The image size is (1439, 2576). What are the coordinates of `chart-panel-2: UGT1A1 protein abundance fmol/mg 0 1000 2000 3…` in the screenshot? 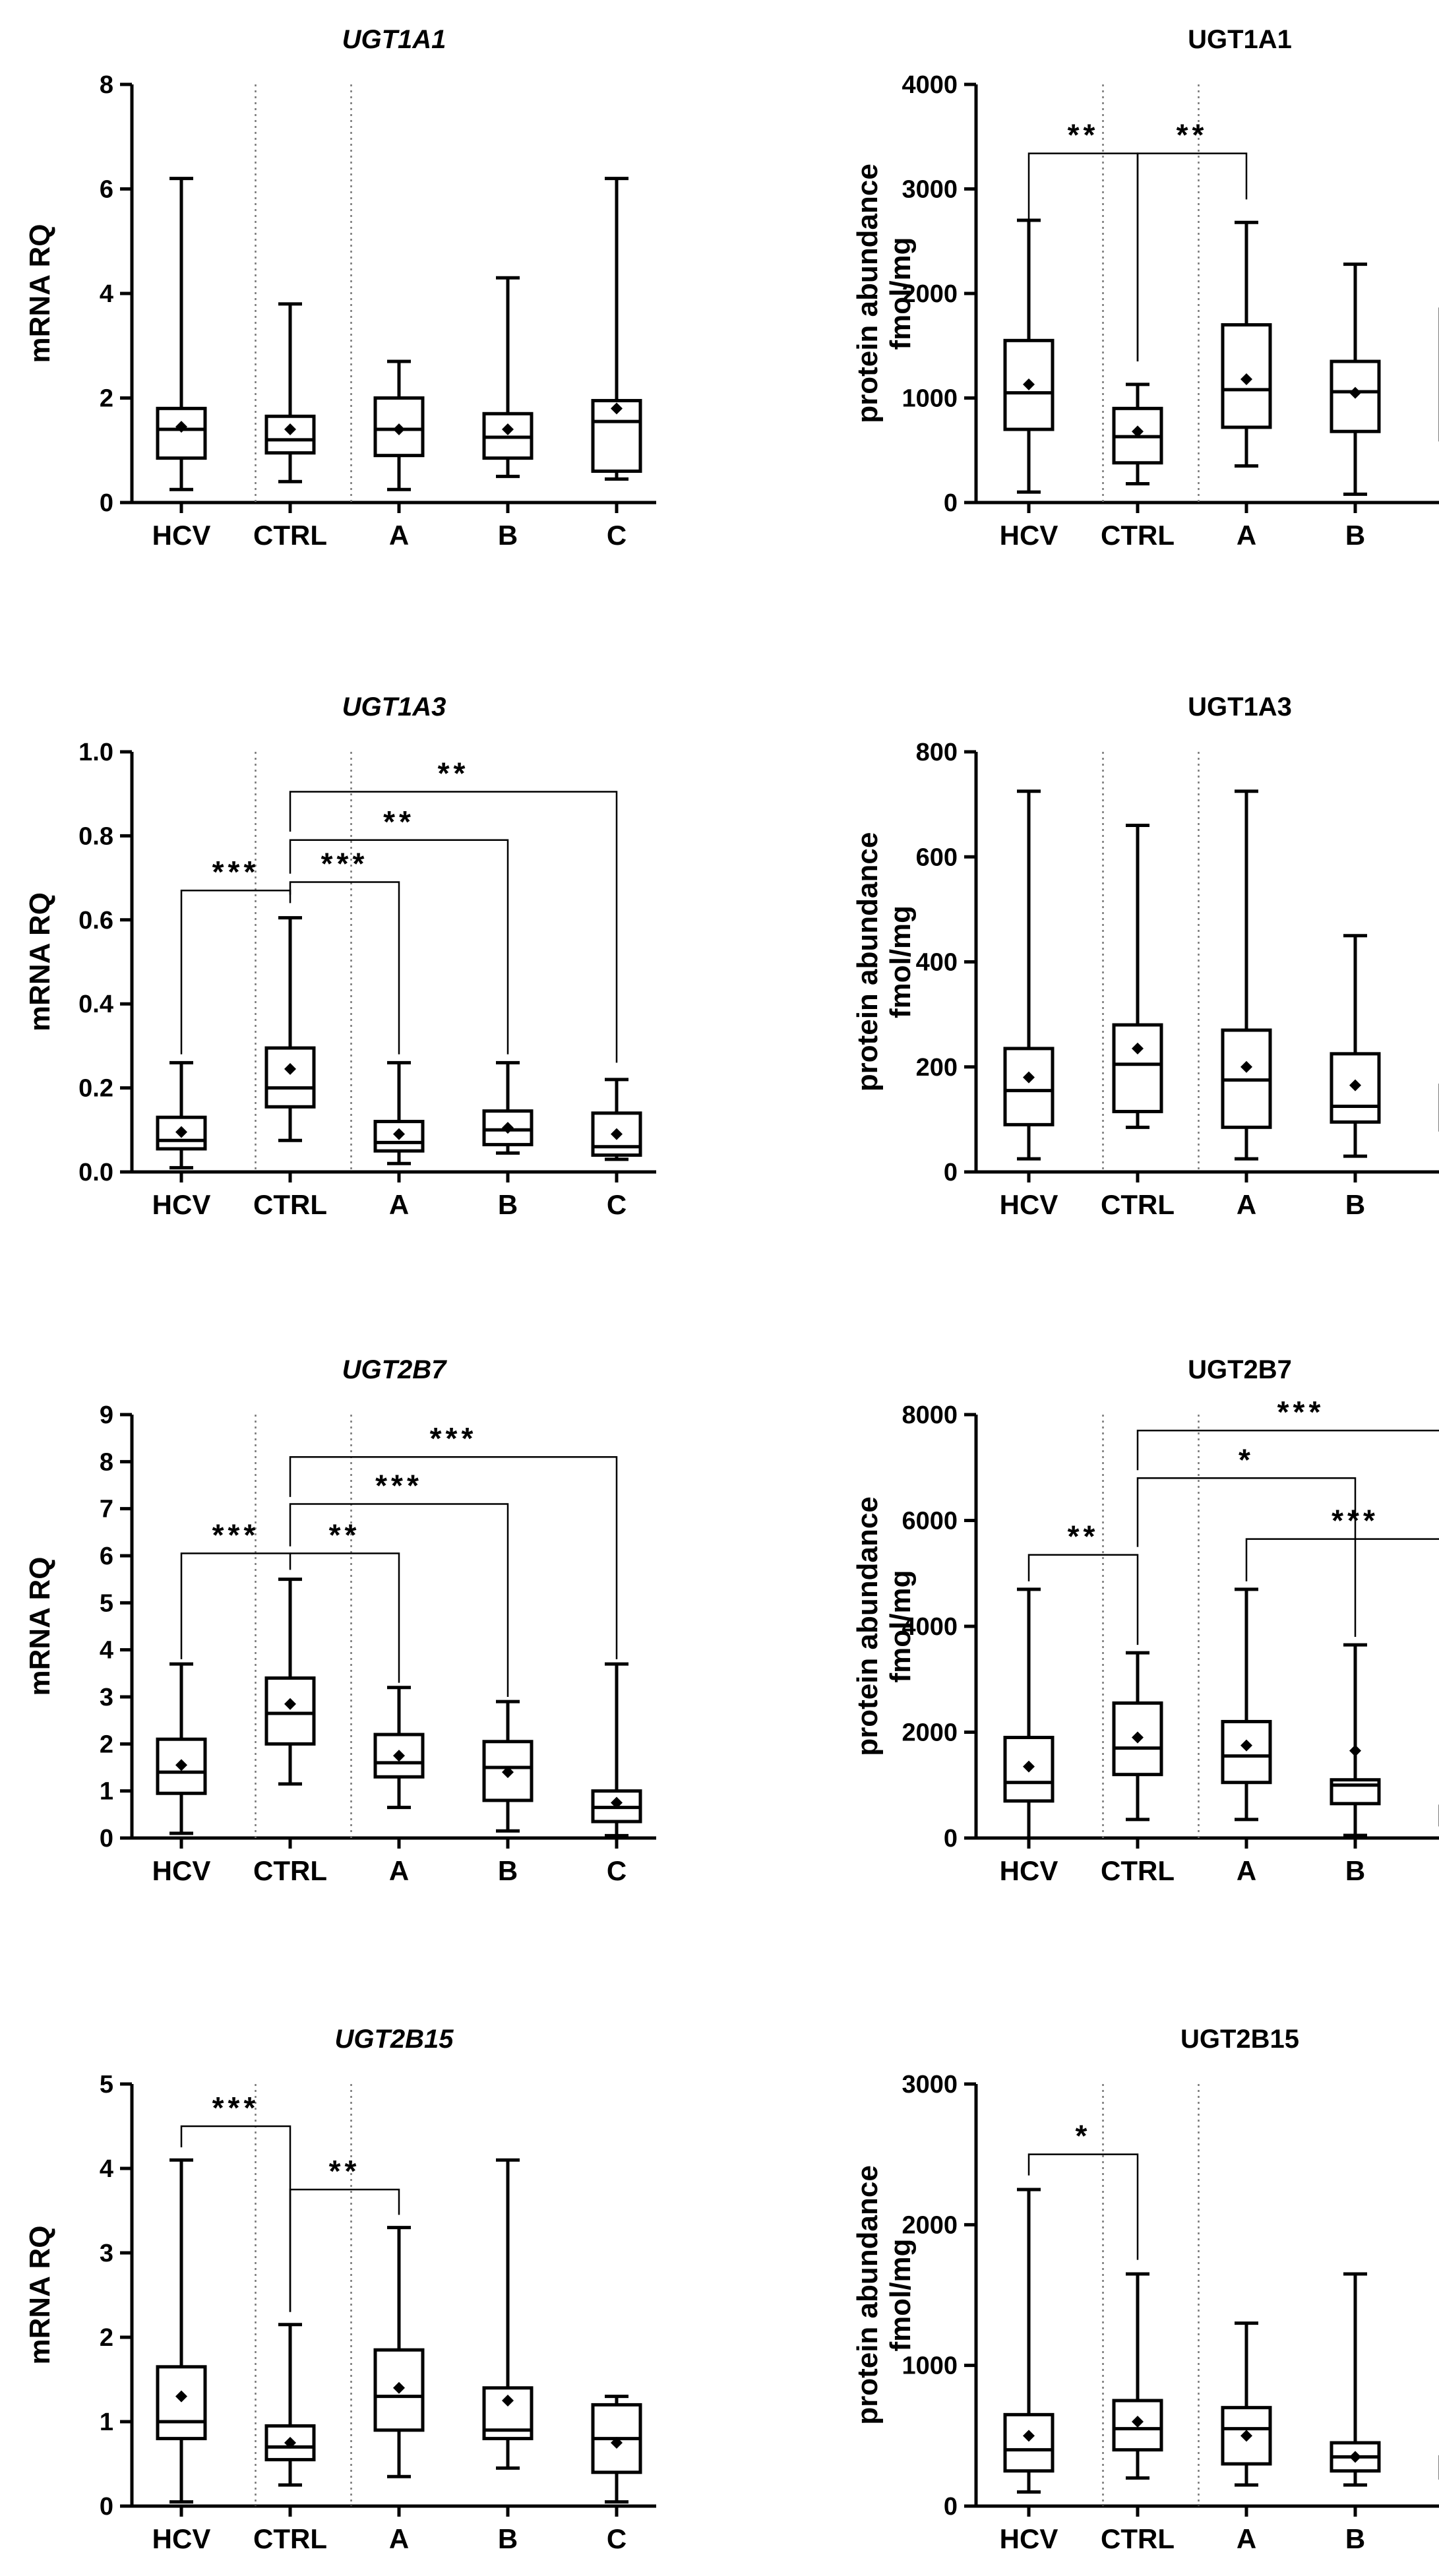 It's located at (1145, 288).